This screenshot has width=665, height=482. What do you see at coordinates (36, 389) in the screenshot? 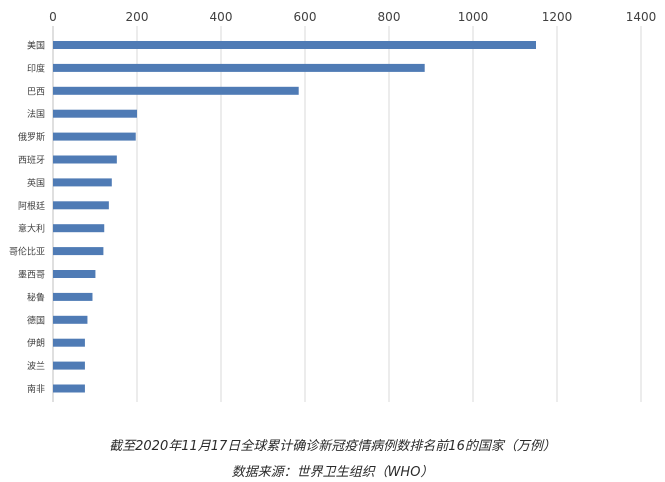
I see `category-label: 南非` at bounding box center [36, 389].